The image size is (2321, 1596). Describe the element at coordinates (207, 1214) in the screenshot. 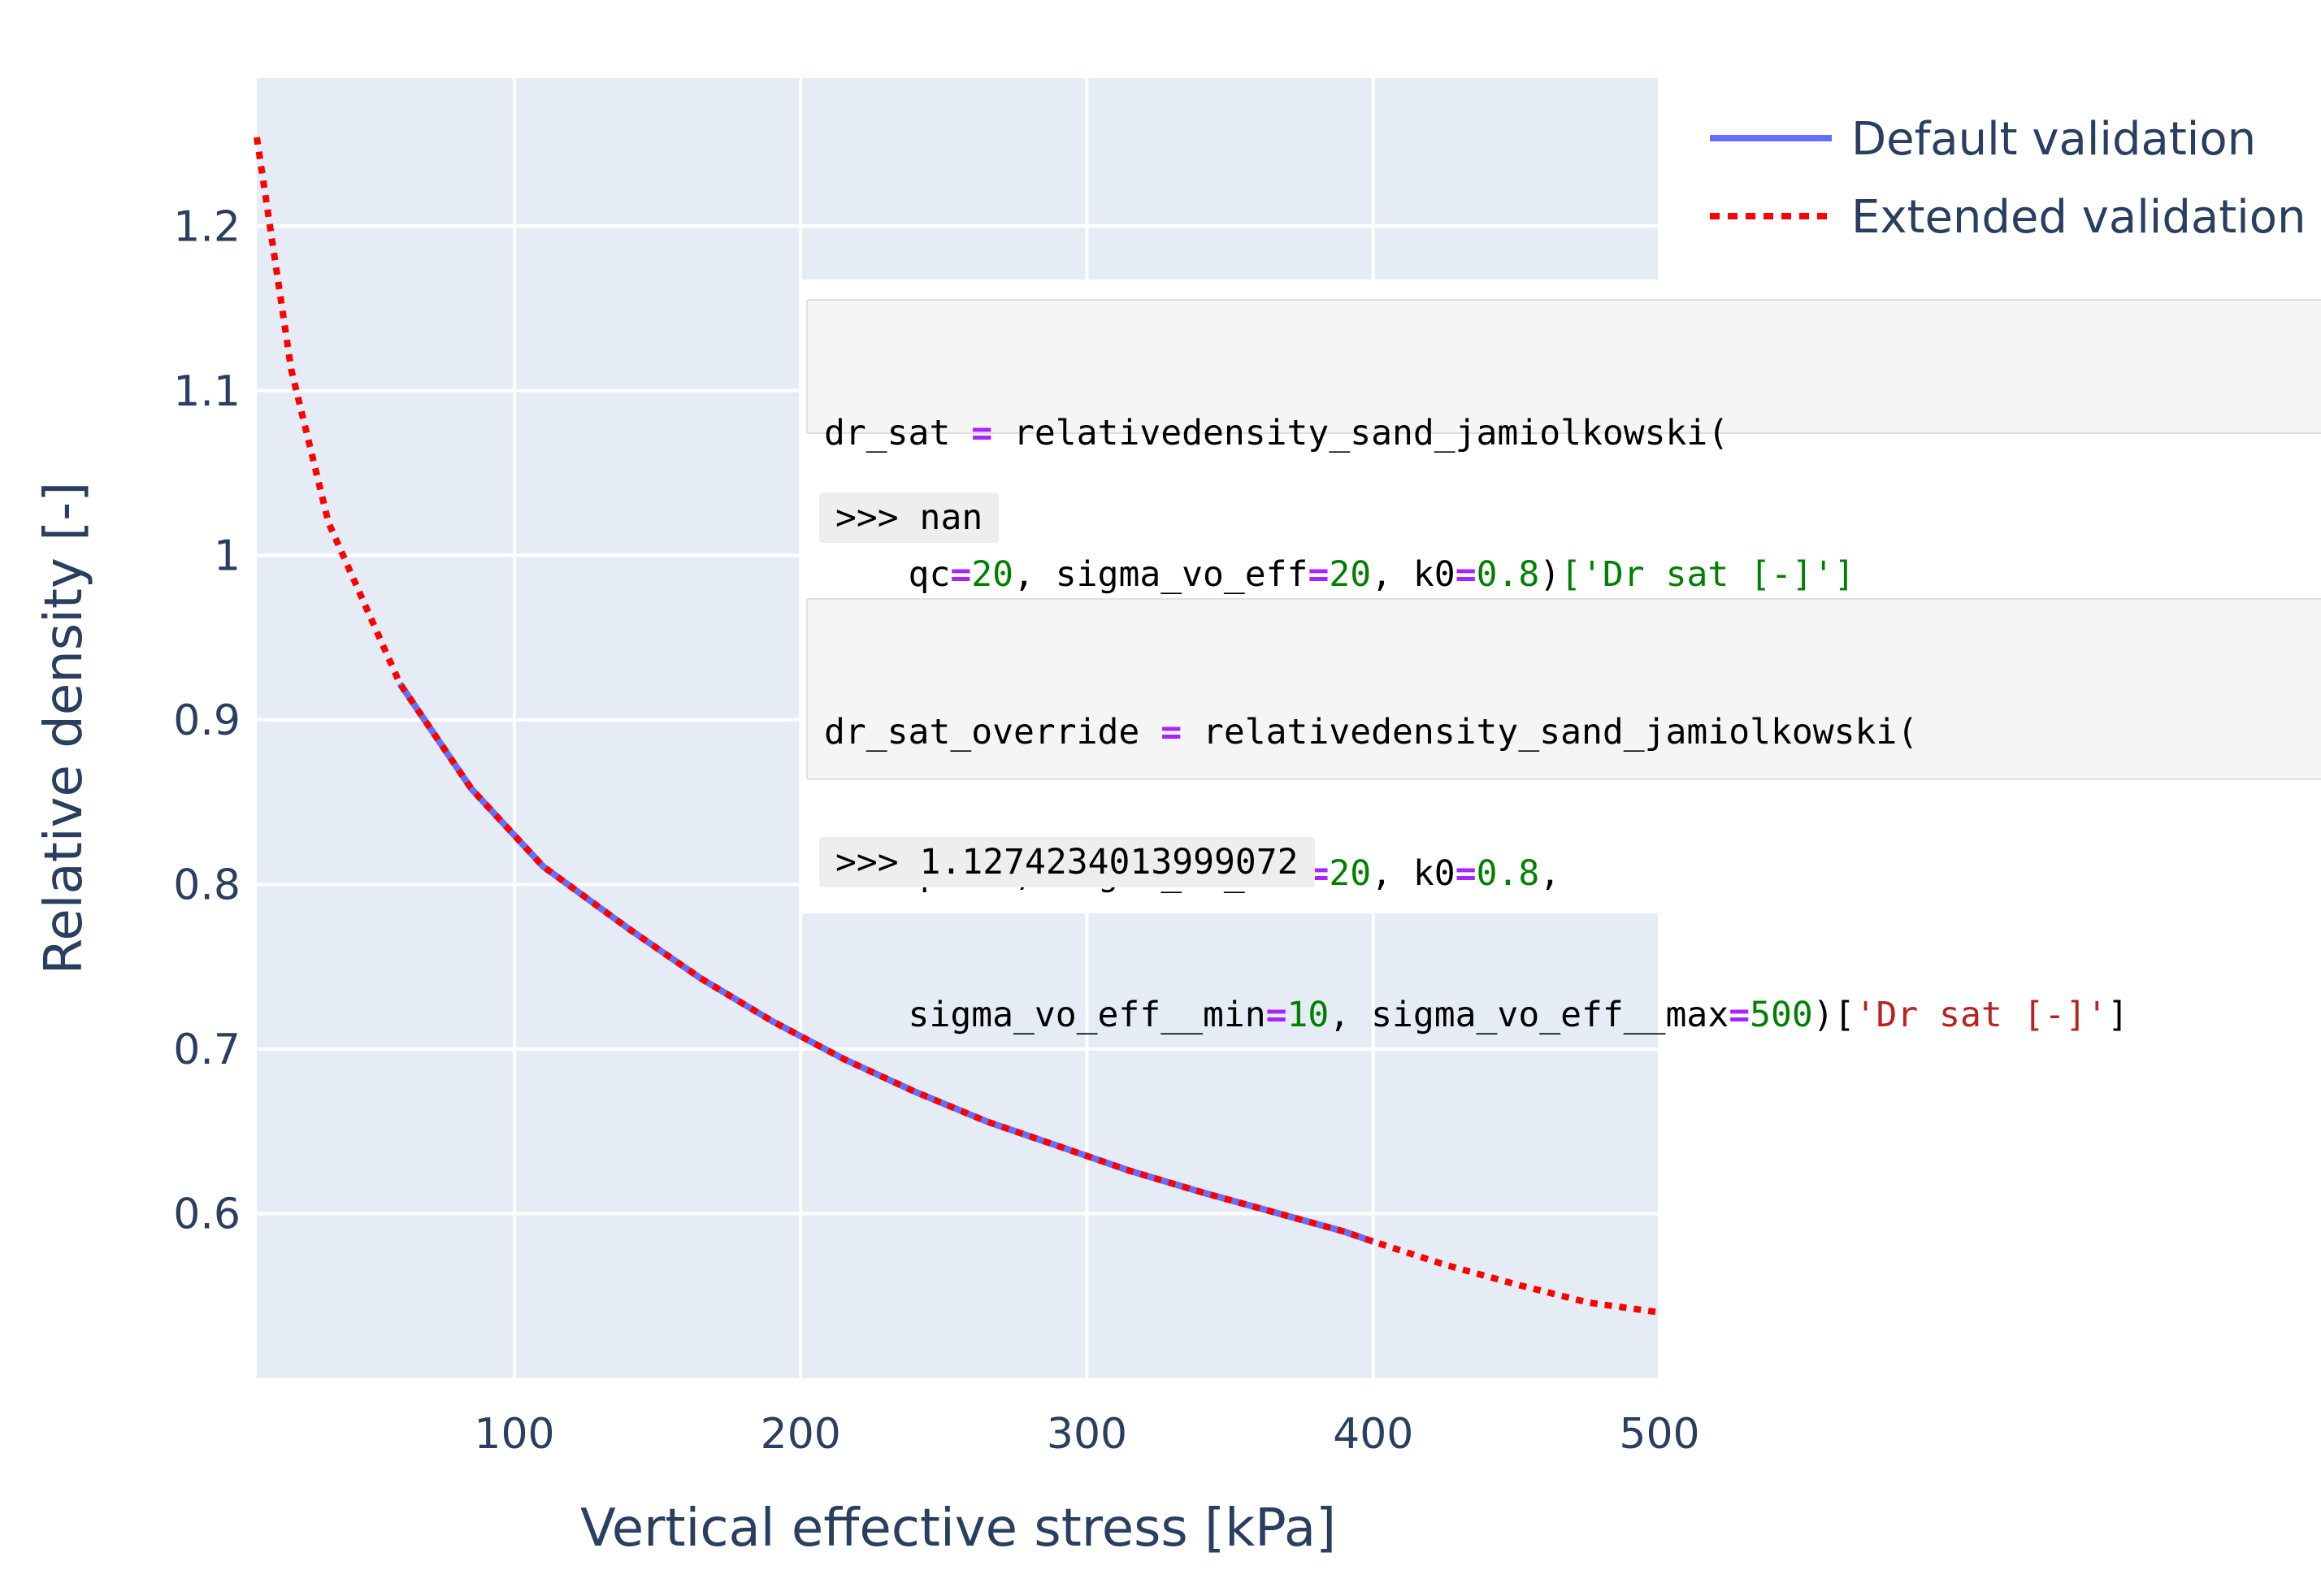

I see `y-tick-label: 0.6` at that location.